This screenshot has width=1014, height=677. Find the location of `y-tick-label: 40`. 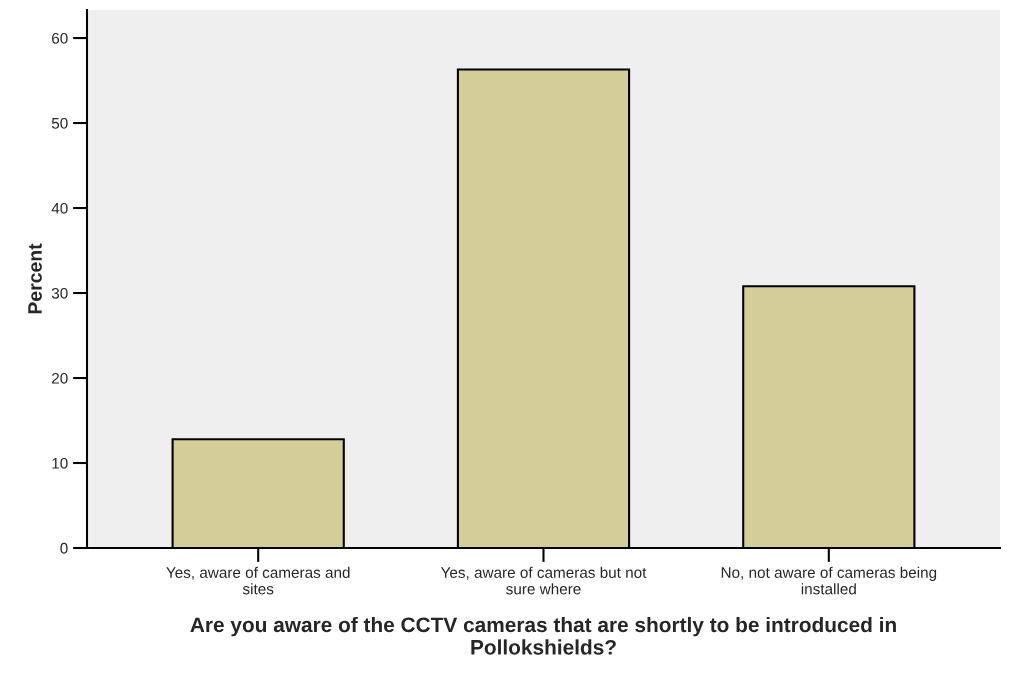

y-tick-label: 40 is located at coordinates (59, 208).